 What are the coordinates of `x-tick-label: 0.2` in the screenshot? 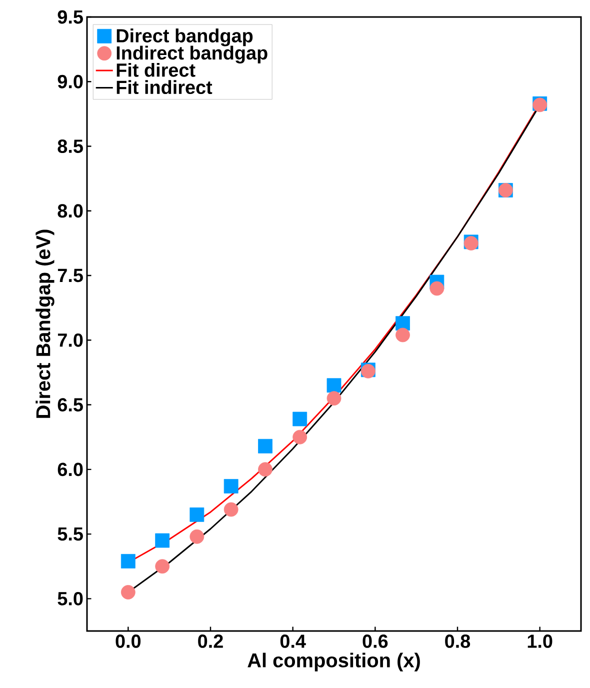 It's located at (210, 641).